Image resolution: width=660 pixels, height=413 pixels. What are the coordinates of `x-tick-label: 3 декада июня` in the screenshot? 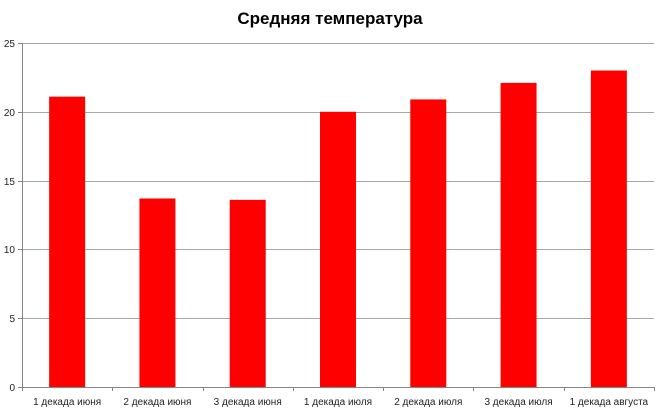 It's located at (248, 402).